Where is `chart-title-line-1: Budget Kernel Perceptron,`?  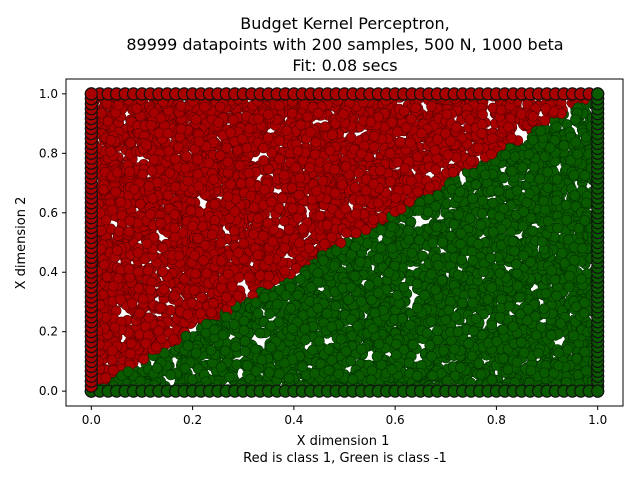 chart-title-line-1: Budget Kernel Perceptron, is located at coordinates (344, 23).